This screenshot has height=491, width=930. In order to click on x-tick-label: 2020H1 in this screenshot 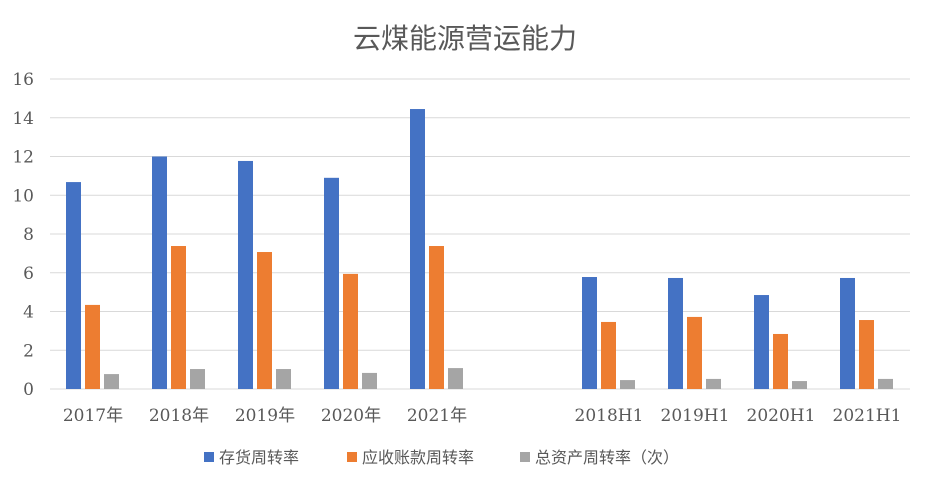, I will do `click(781, 416)`.